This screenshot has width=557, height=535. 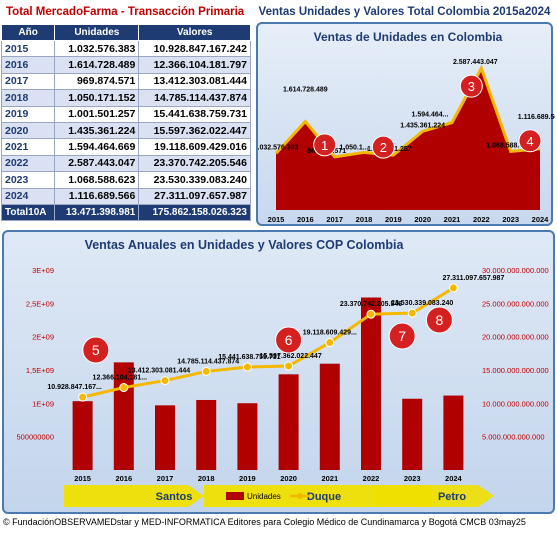 I want to click on year-cell: 2019, so click(x=28, y=114).